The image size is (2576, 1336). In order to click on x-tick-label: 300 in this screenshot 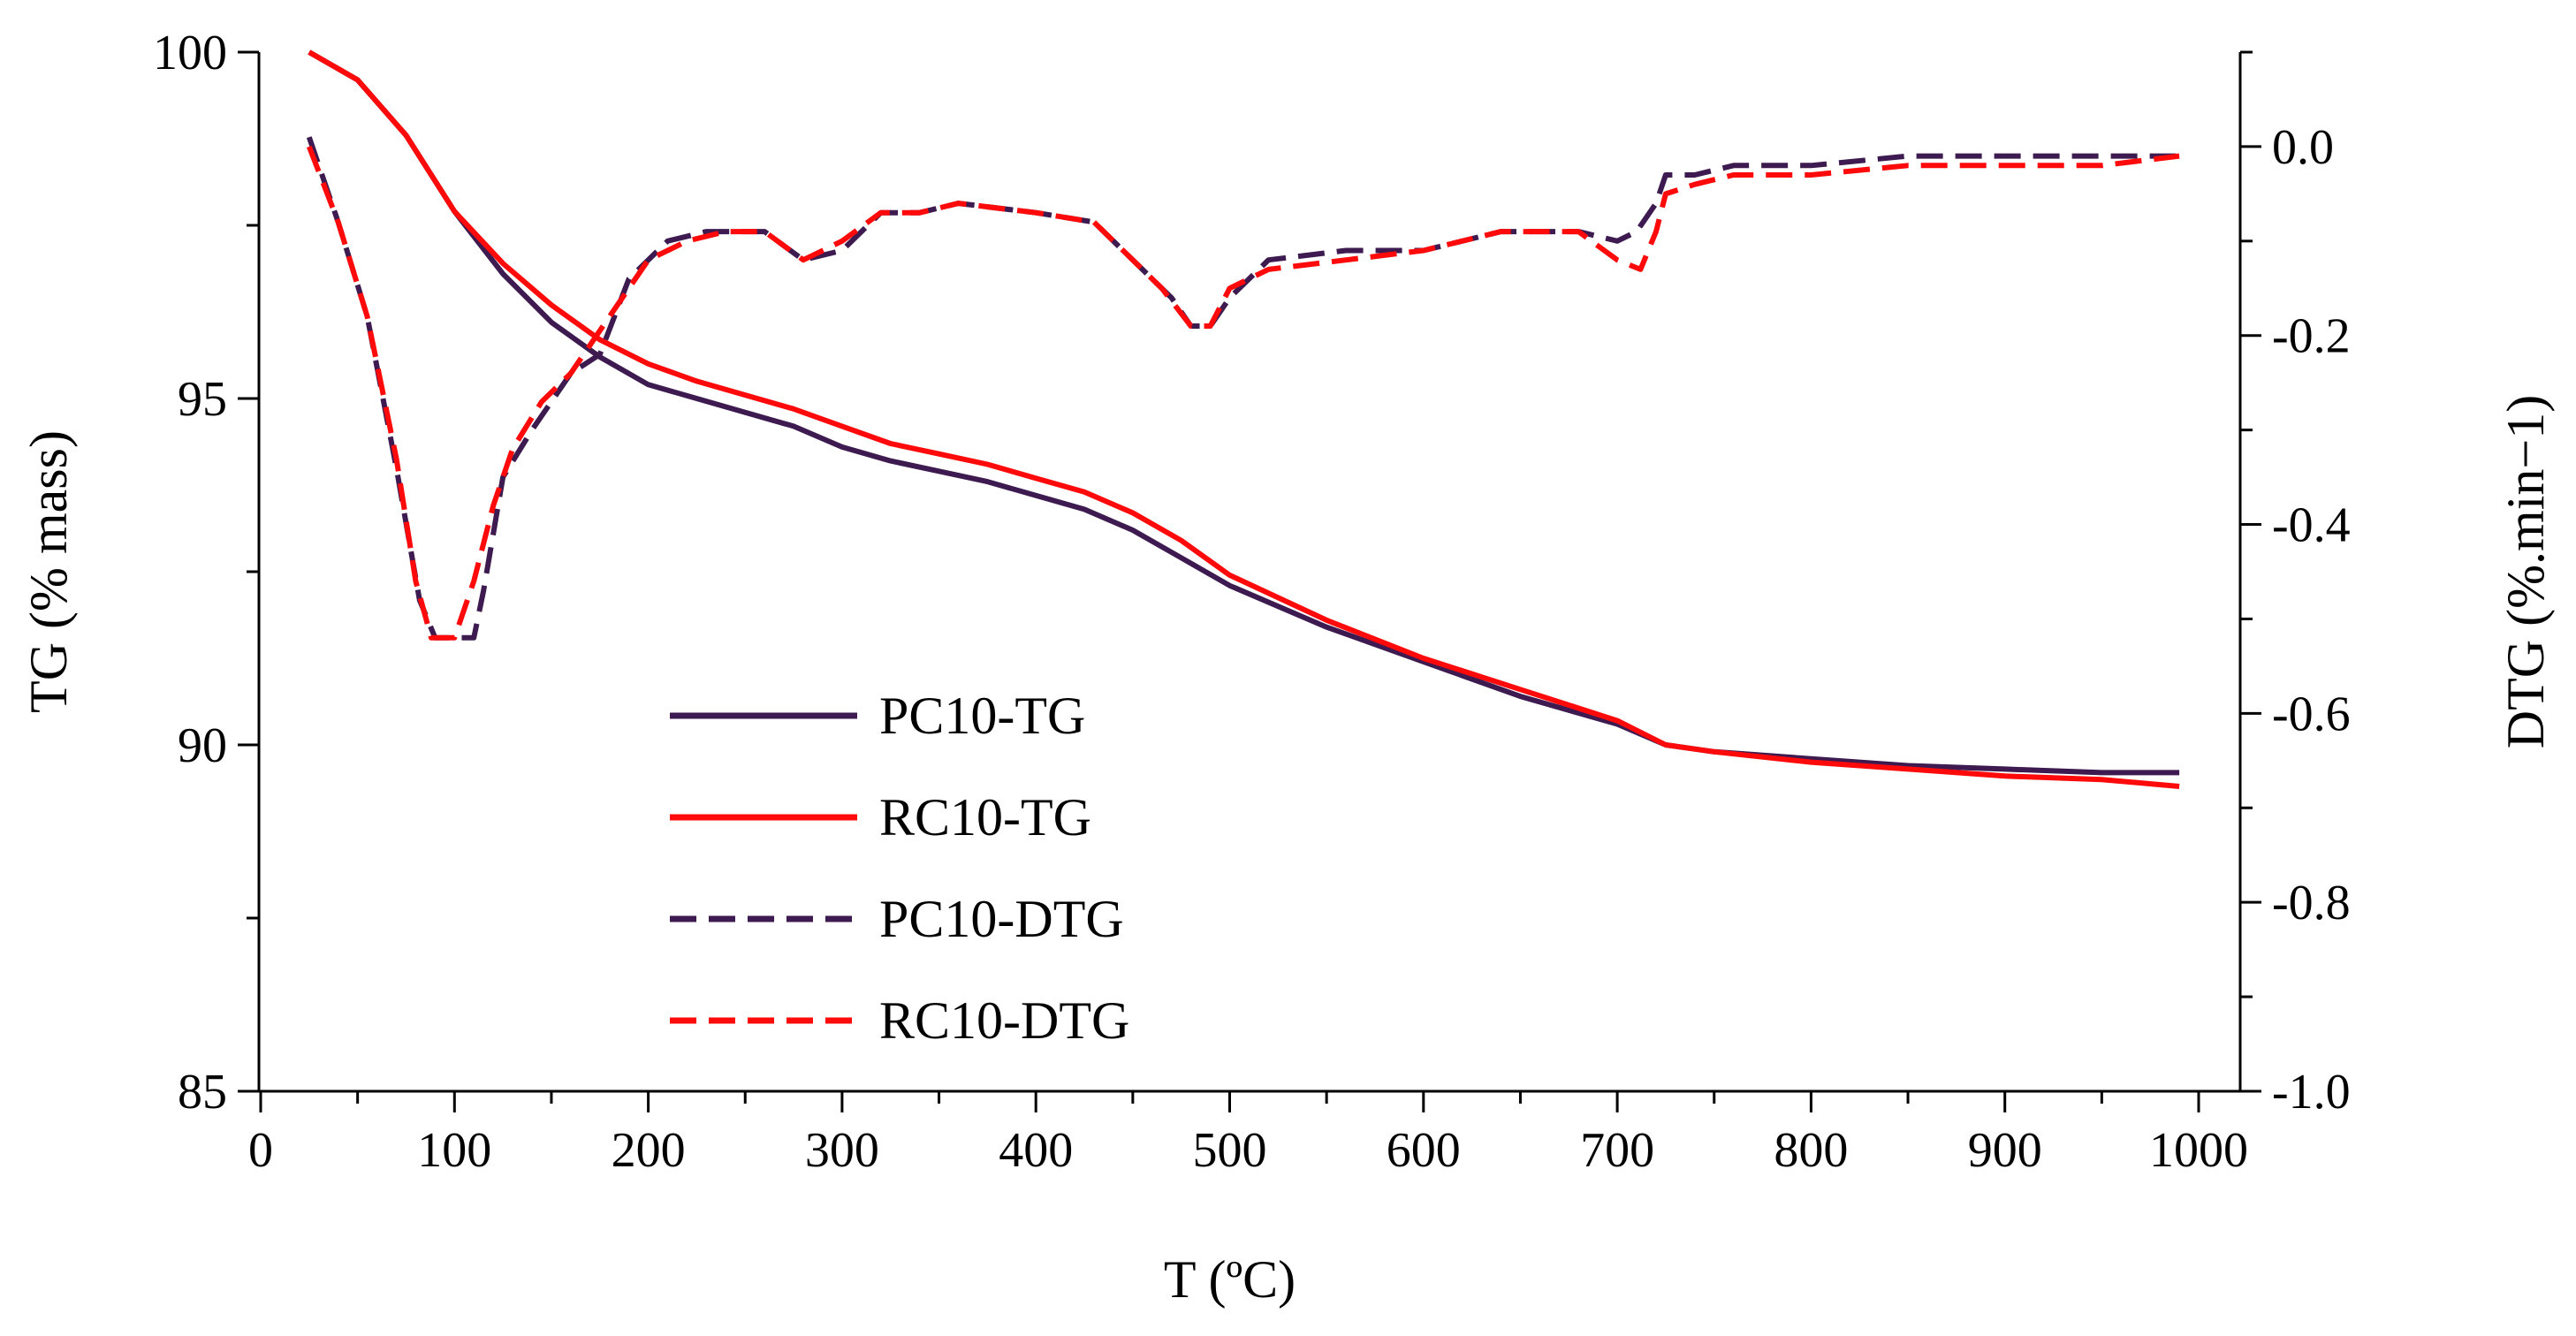, I will do `click(842, 1150)`.